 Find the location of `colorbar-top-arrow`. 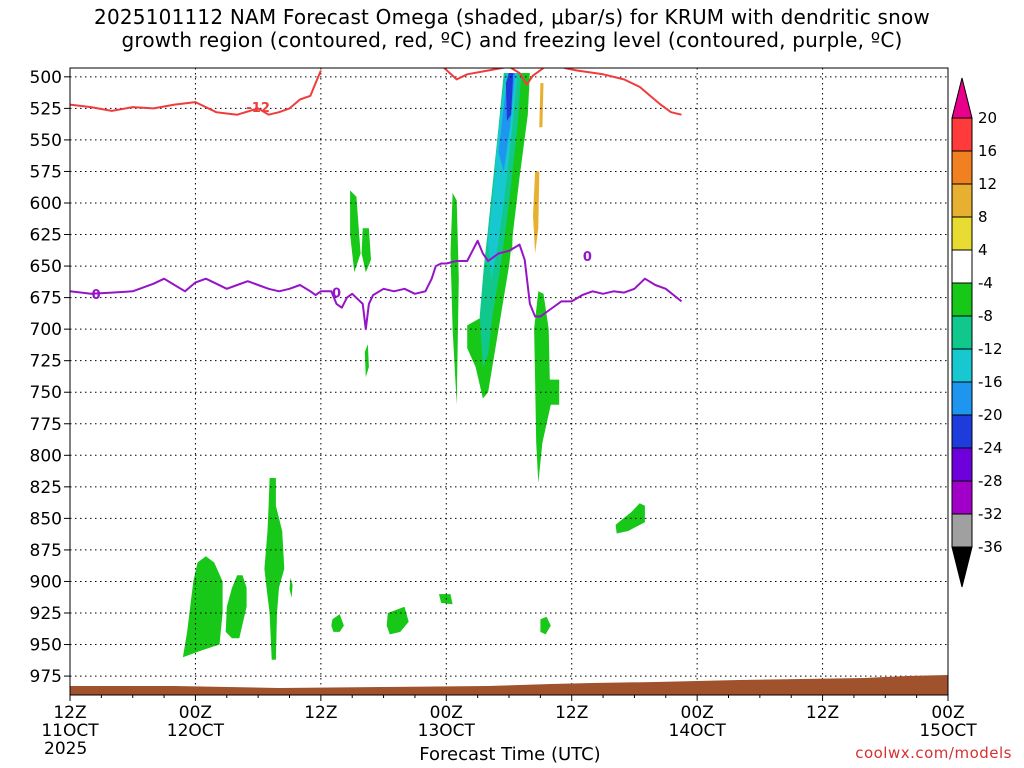

colorbar-top-arrow is located at coordinates (962, 98).